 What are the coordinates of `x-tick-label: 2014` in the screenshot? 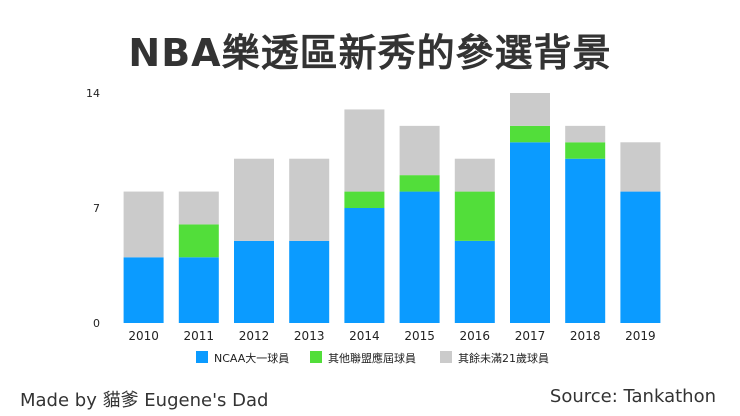 It's located at (364, 336).